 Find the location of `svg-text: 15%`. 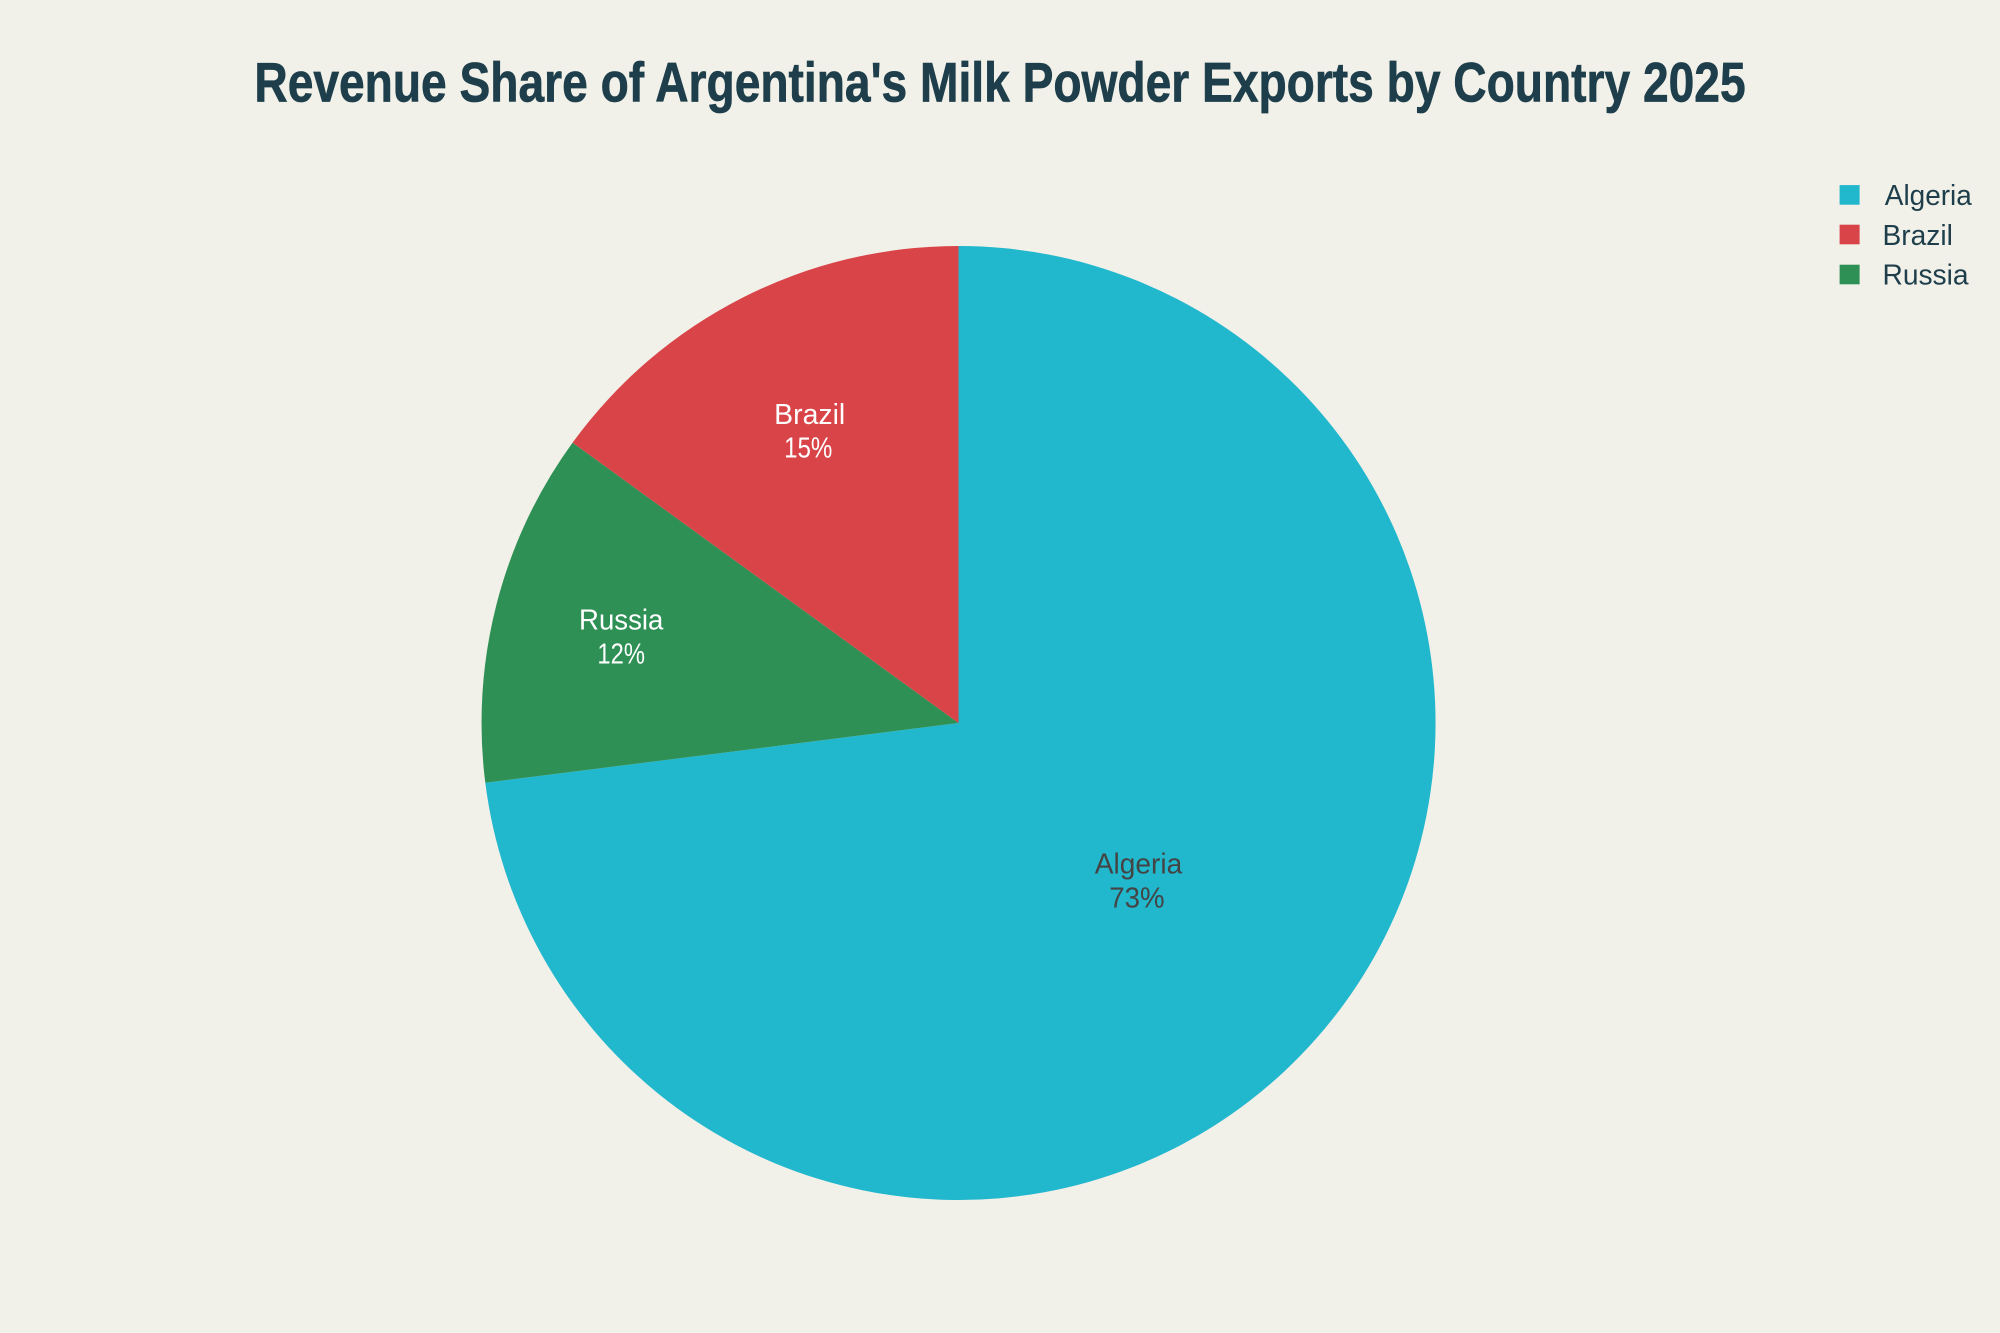

svg-text: 15% is located at coordinates (808, 447).